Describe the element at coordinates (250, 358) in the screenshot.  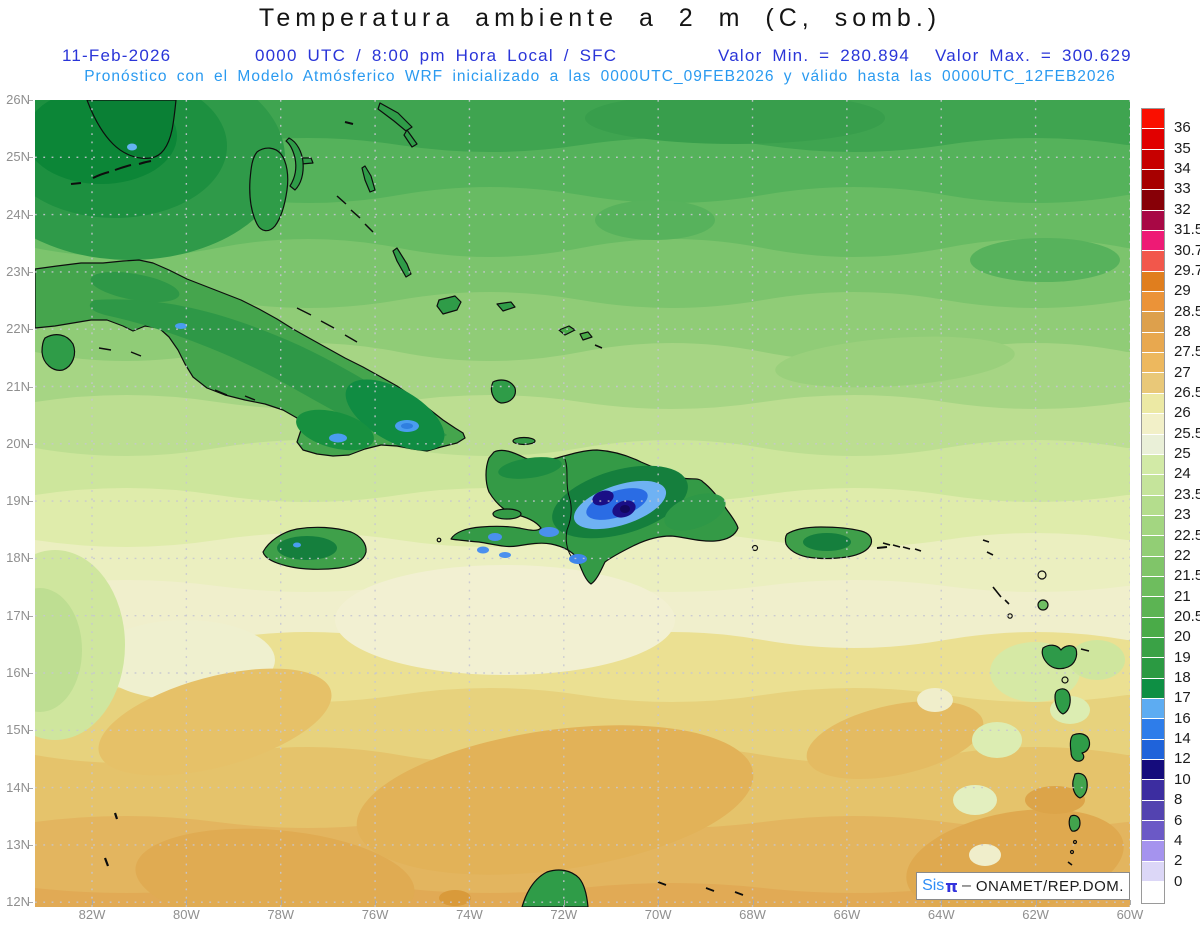
I see `cuba-island` at that location.